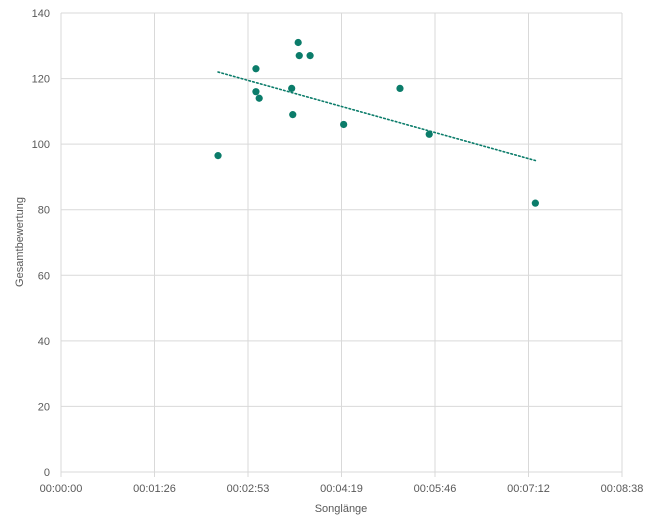 This screenshot has width=652, height=532. I want to click on x-tick-label: 00:07:12, so click(528, 489).